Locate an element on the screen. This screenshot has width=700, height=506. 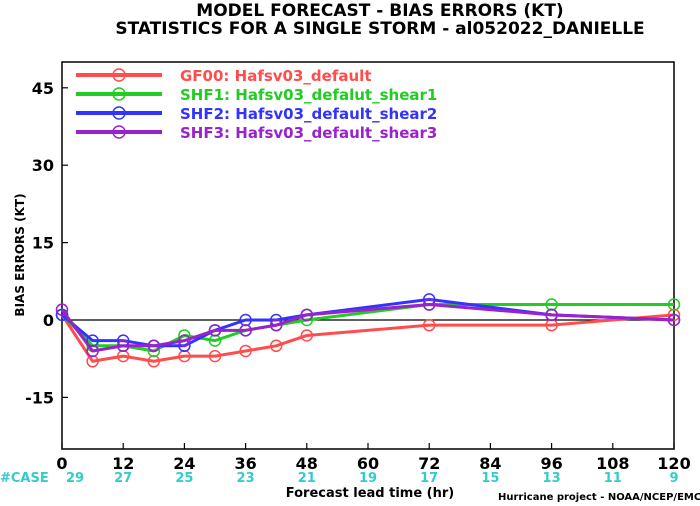
legend-entry: GF00: Hafsv03_default is located at coordinates (275, 76).